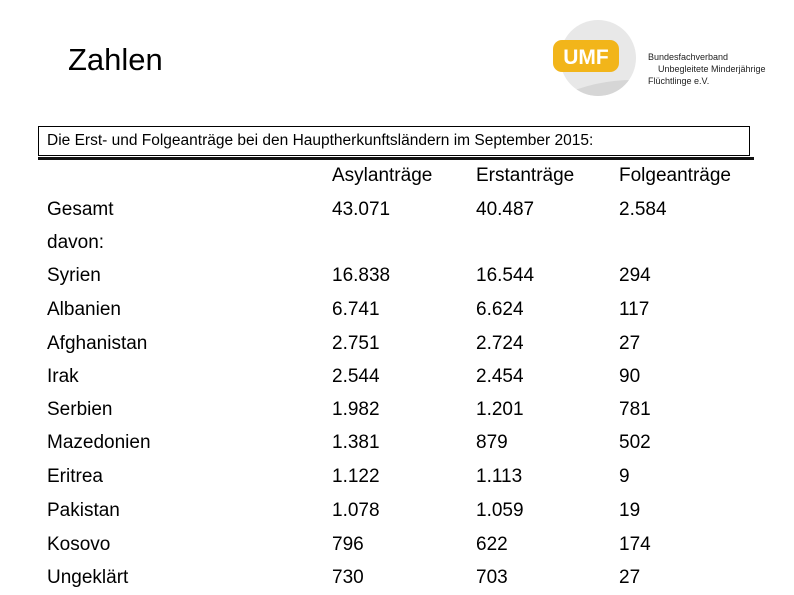 This screenshot has width=794, height=595. I want to click on cell-asylantraege: 6.741, so click(356, 309).